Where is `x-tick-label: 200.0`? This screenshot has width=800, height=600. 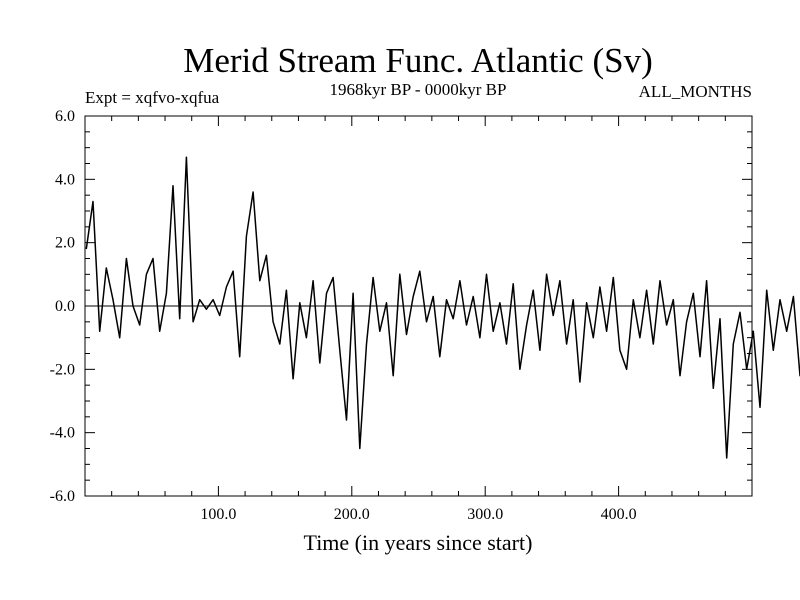
x-tick-label: 200.0 is located at coordinates (352, 514).